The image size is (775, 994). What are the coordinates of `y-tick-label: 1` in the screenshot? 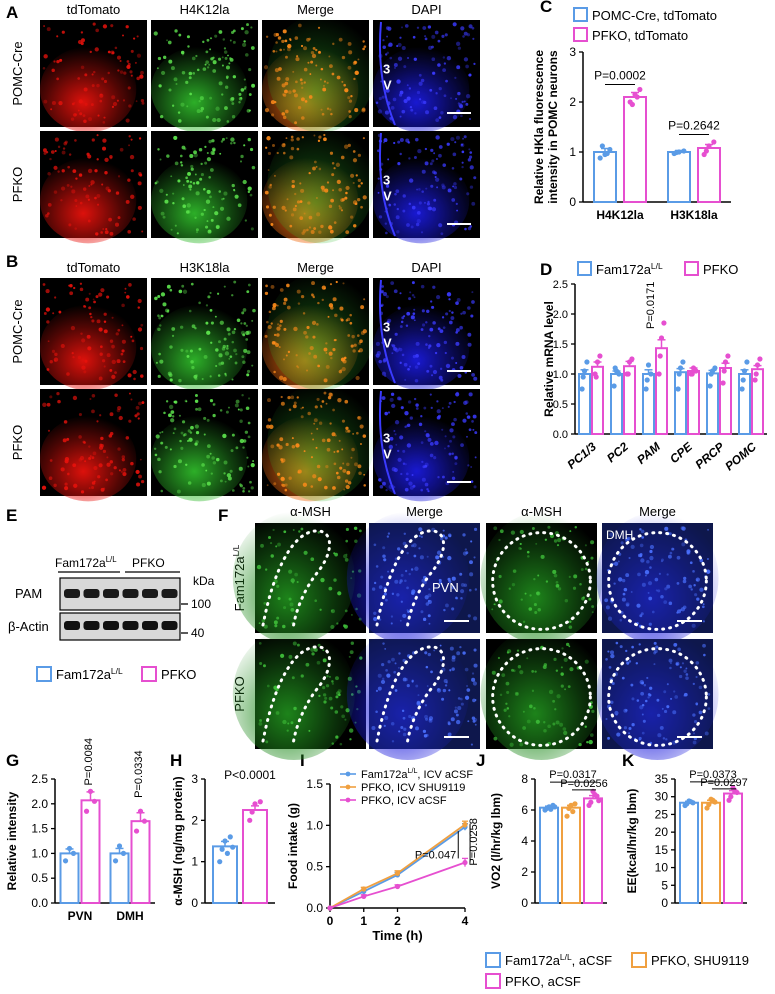 It's located at (194, 862).